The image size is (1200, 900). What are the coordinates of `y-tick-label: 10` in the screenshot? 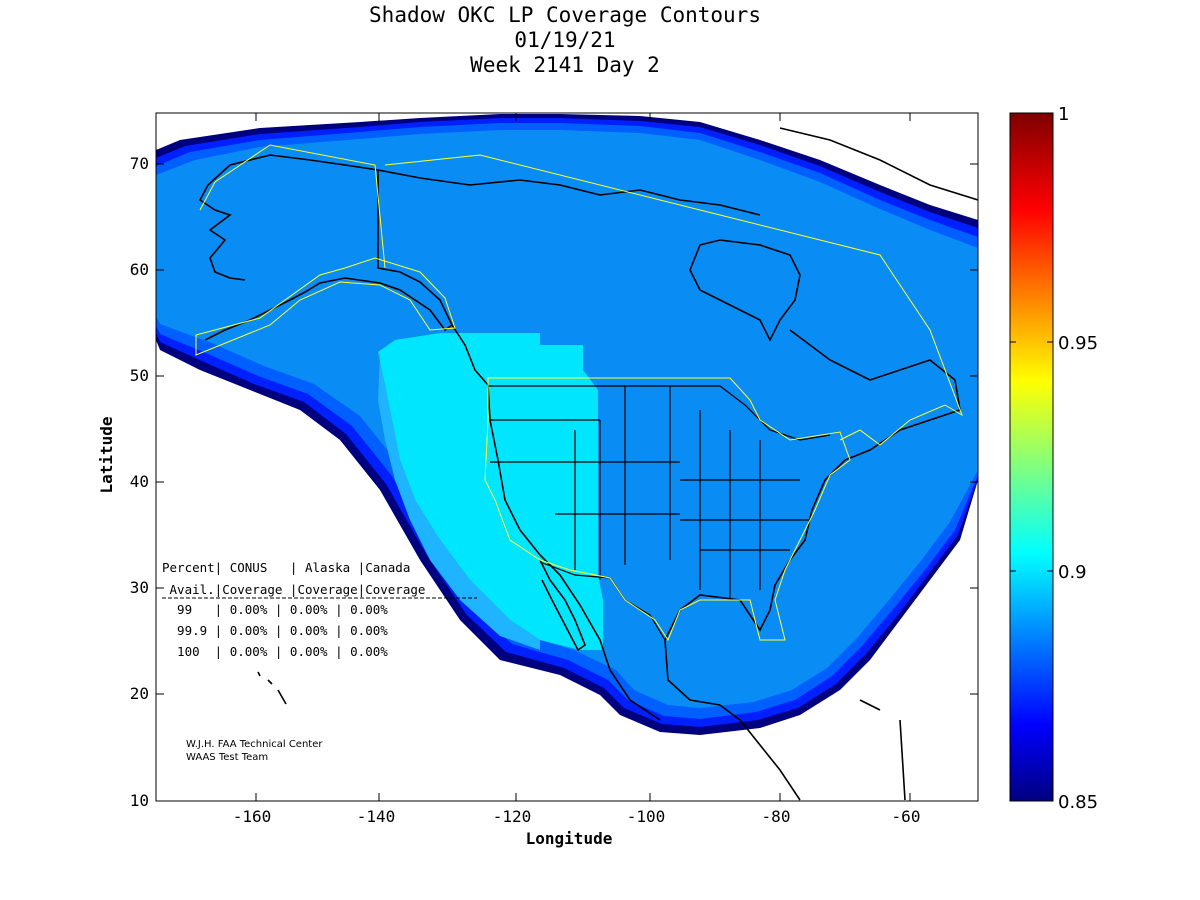 It's located at (139, 800).